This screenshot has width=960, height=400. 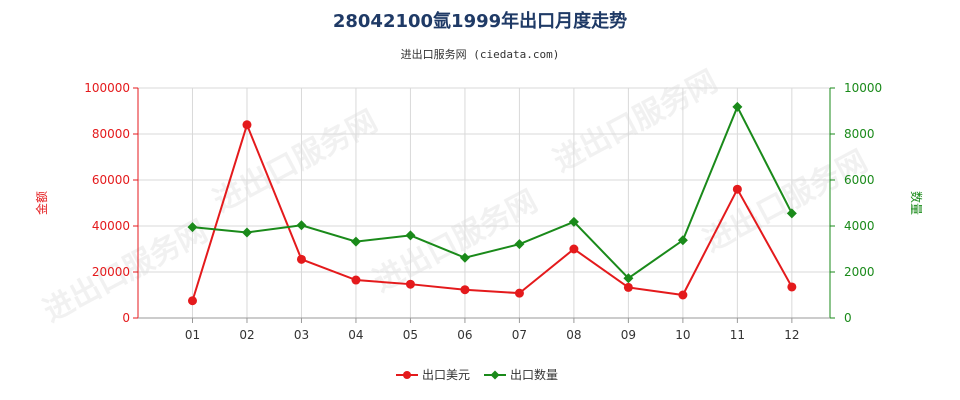 I want to click on y-right-tick-label: 0, so click(x=848, y=318).